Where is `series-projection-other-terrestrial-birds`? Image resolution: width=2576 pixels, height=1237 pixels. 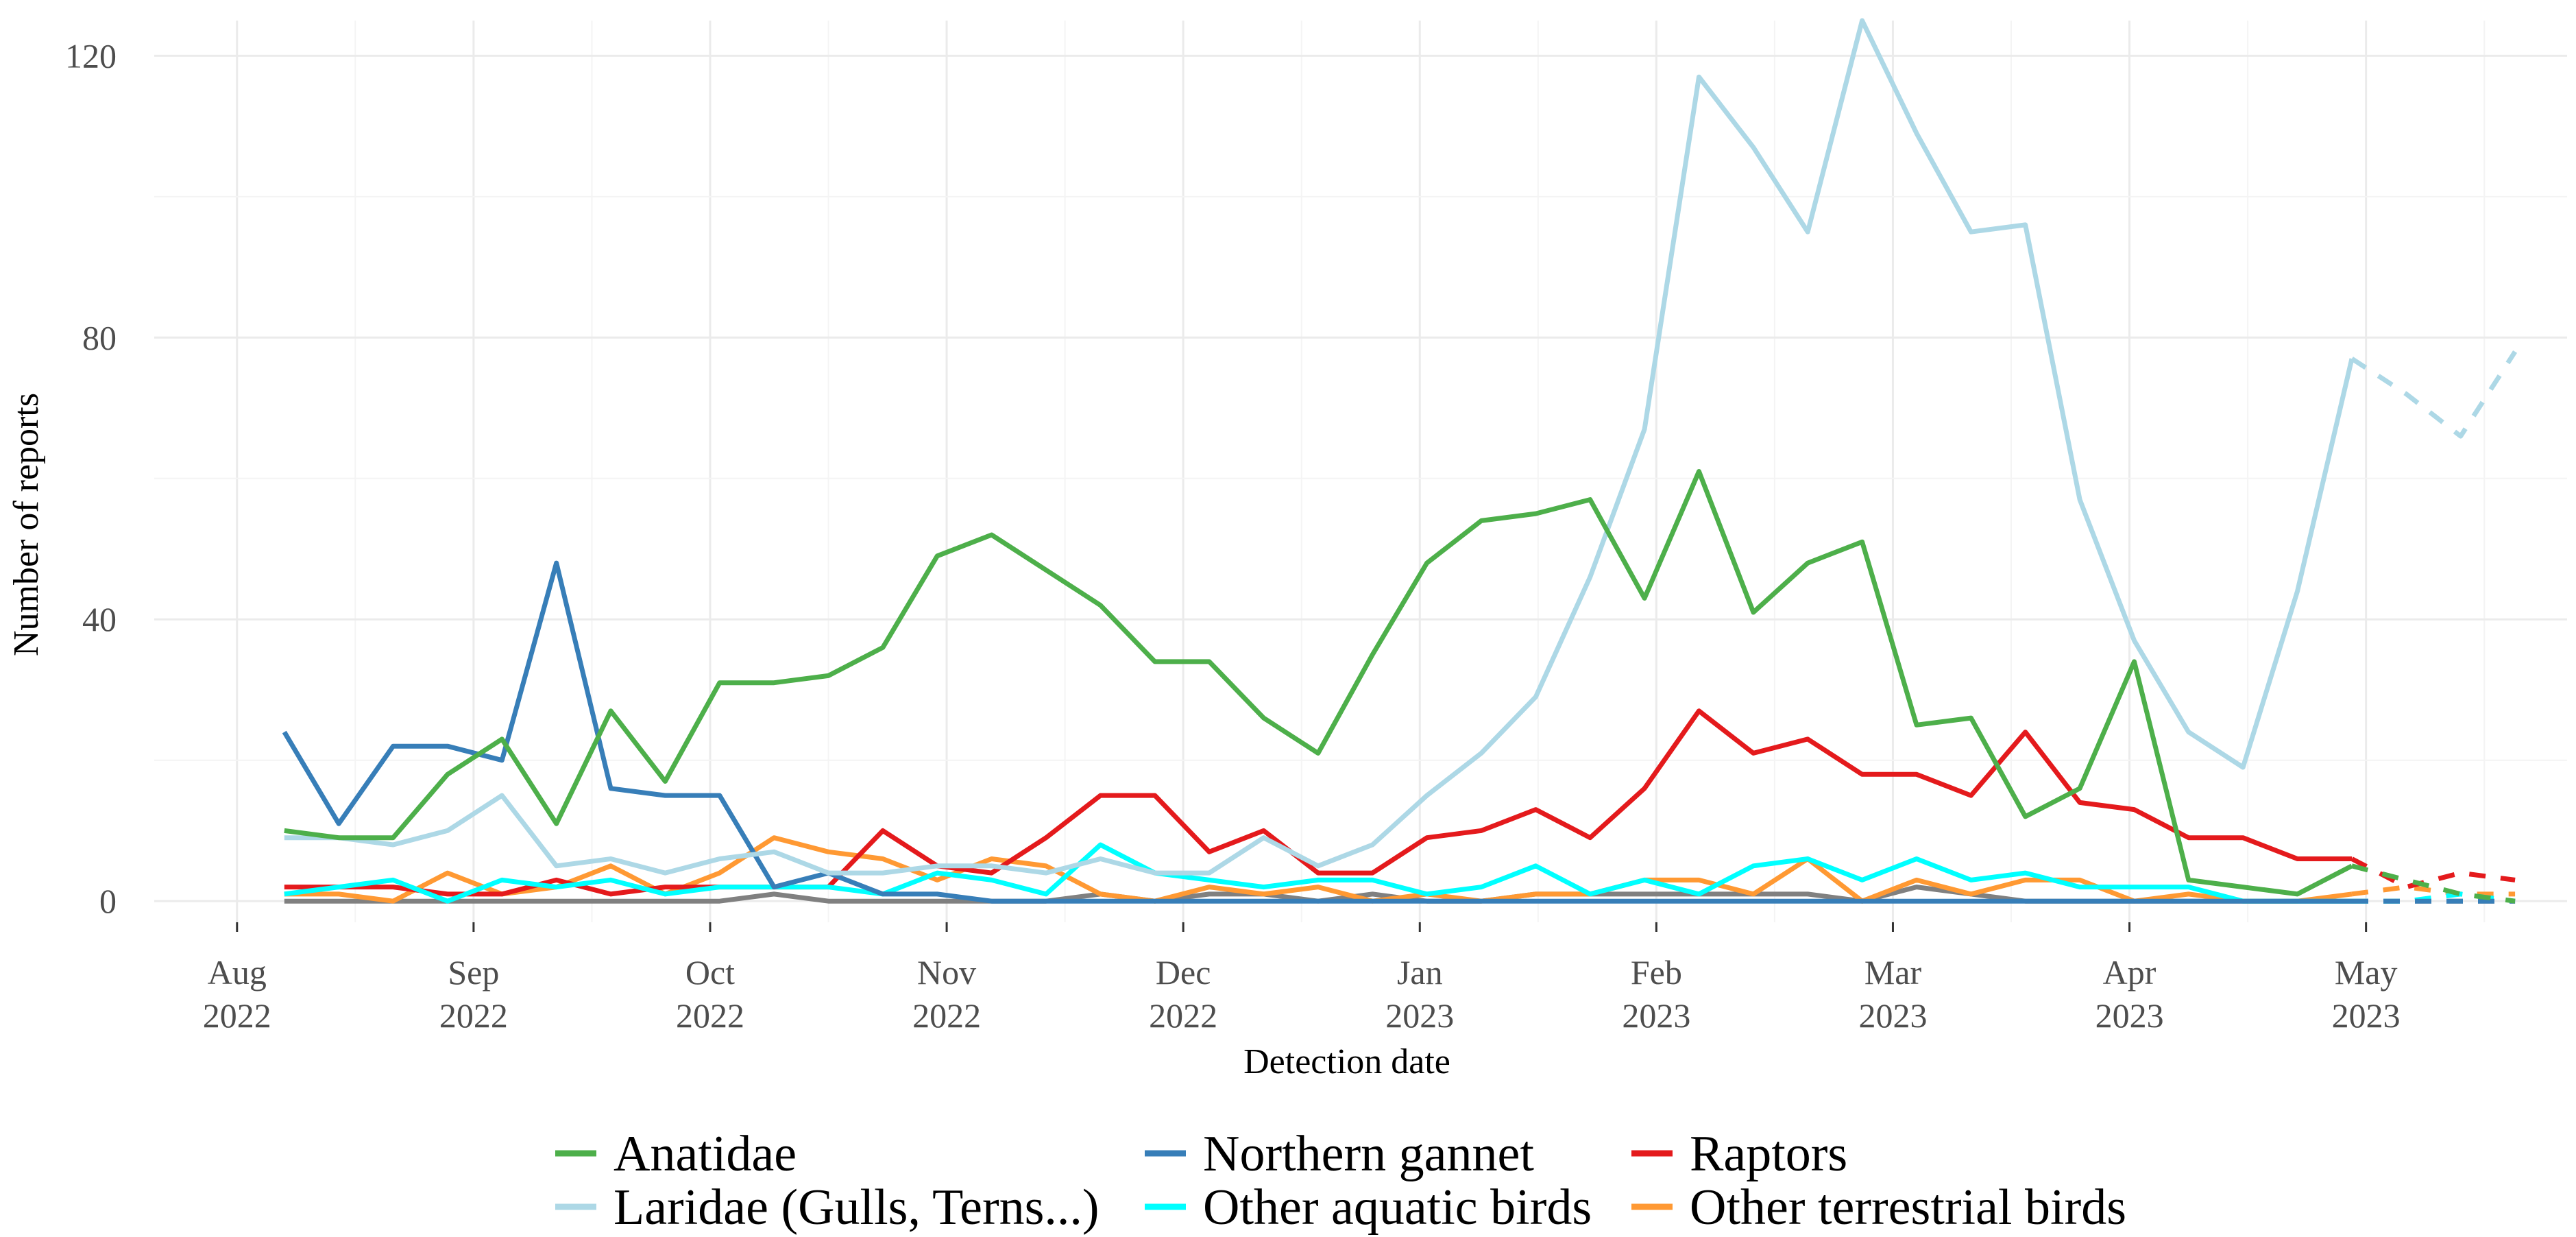
series-projection-other-terrestrial-birds is located at coordinates (2433, 891).